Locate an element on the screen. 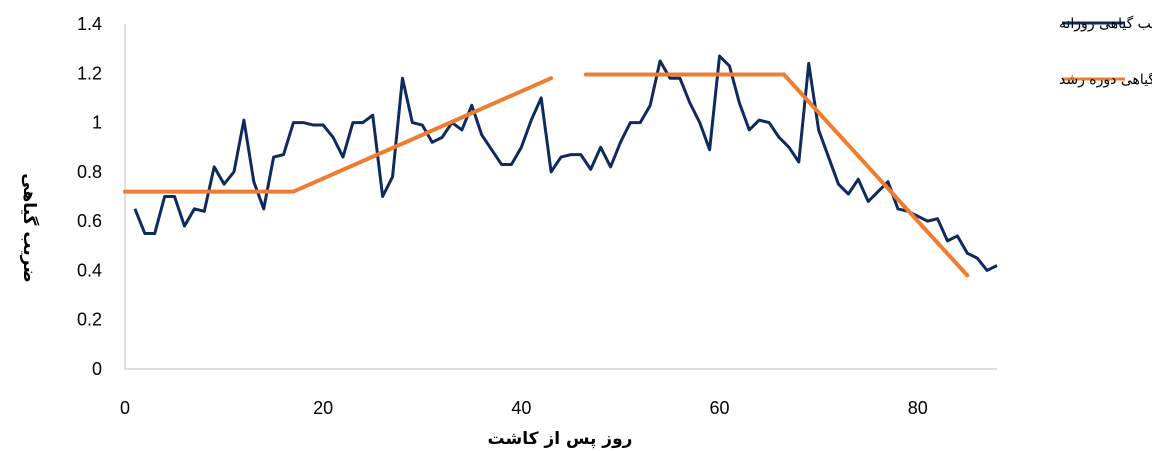  y-tick-label: 0.2 is located at coordinates (89, 320).